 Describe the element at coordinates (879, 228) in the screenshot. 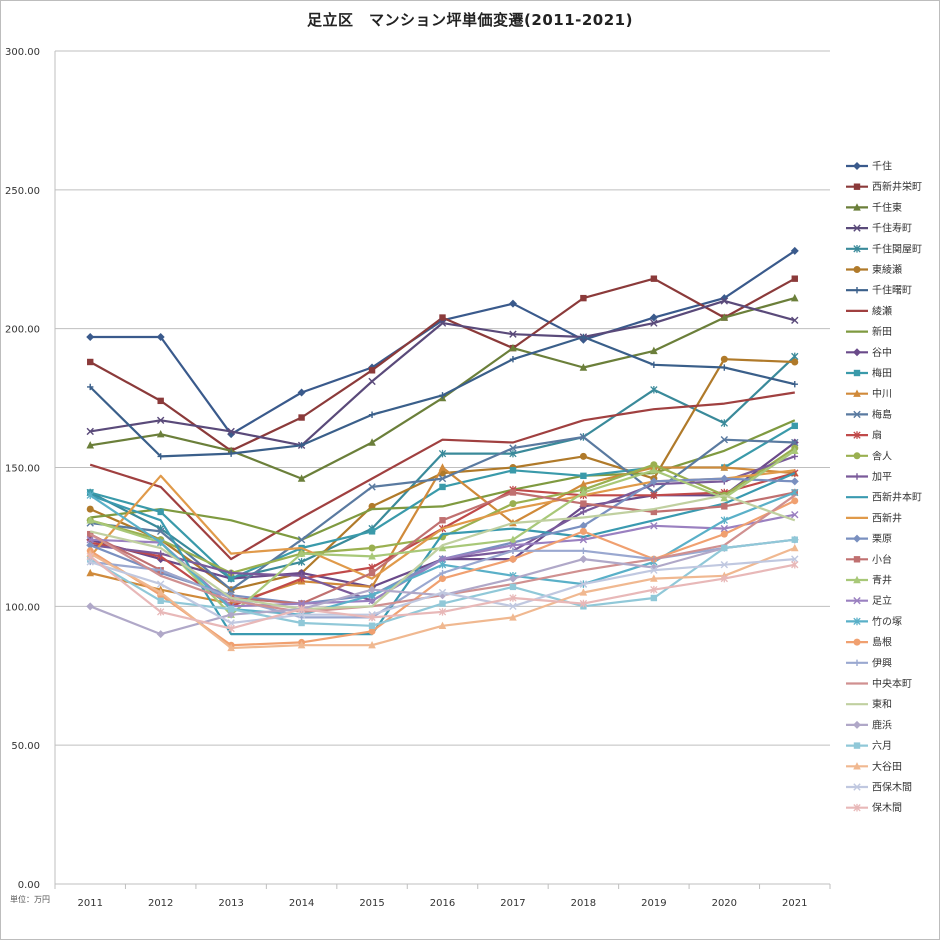

I see `legend-item: 千住寿町` at that location.